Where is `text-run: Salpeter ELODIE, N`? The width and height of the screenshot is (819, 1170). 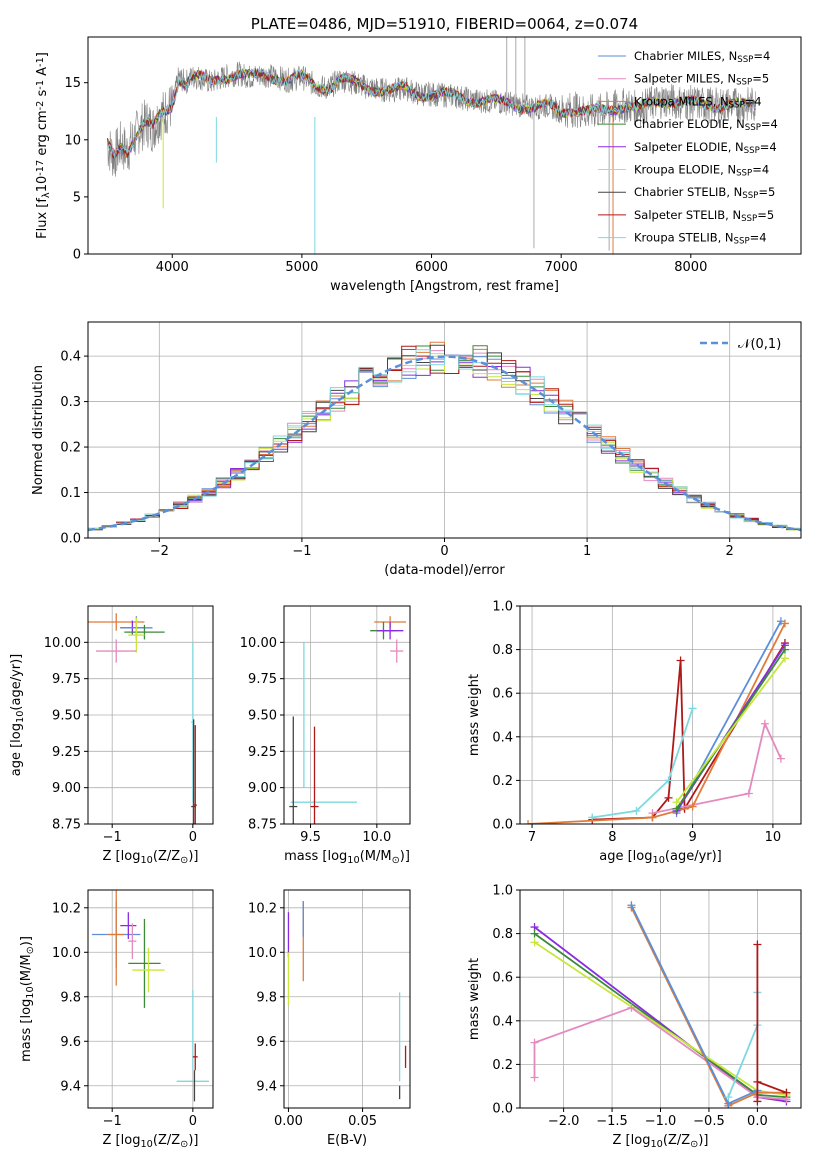
text-run: Salpeter ELODIE, N is located at coordinates (689, 147).